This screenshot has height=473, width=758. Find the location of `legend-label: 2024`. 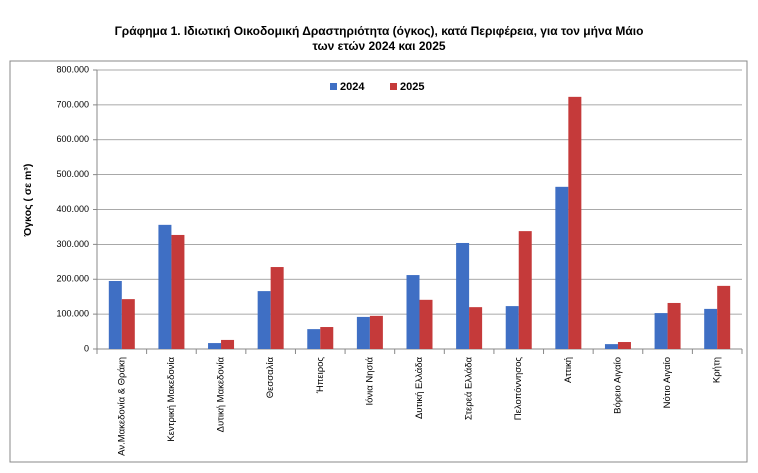

legend-label: 2024 is located at coordinates (352, 87).